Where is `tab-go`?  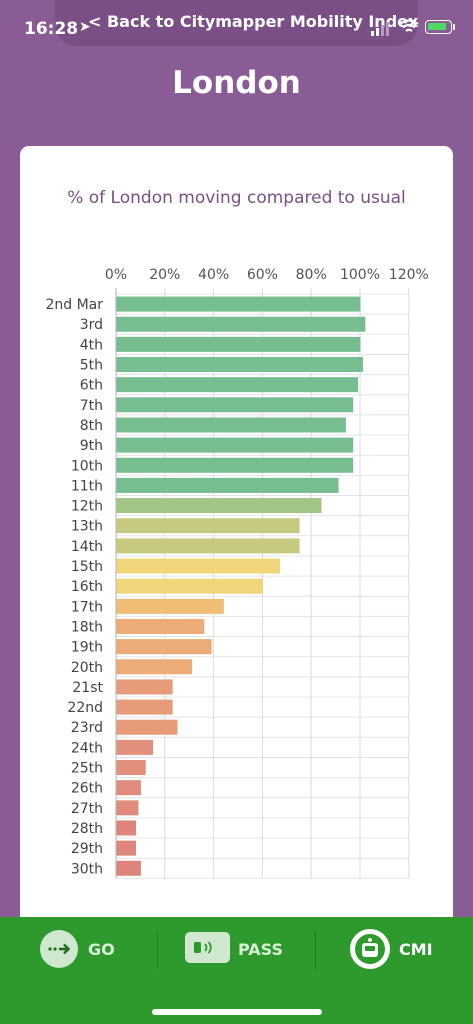 tab-go is located at coordinates (78, 950).